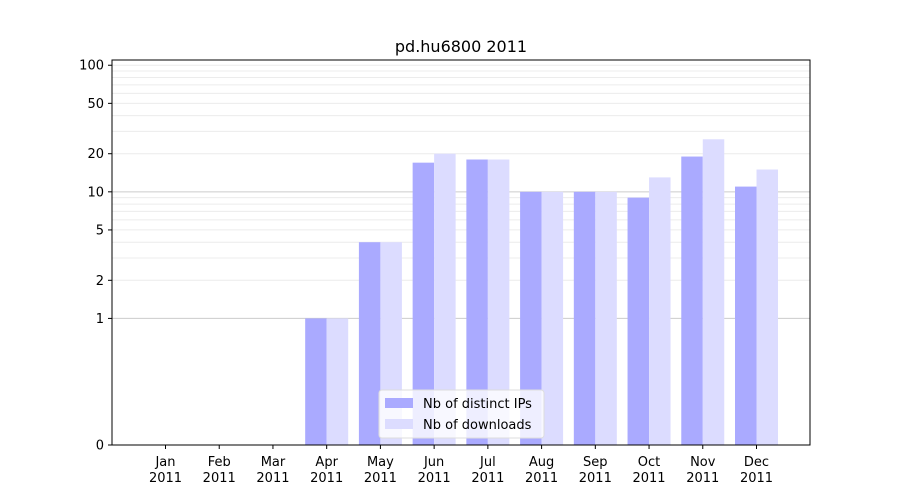 The image size is (900, 500). I want to click on x-tick-label: Mar 2011, so click(272, 470).